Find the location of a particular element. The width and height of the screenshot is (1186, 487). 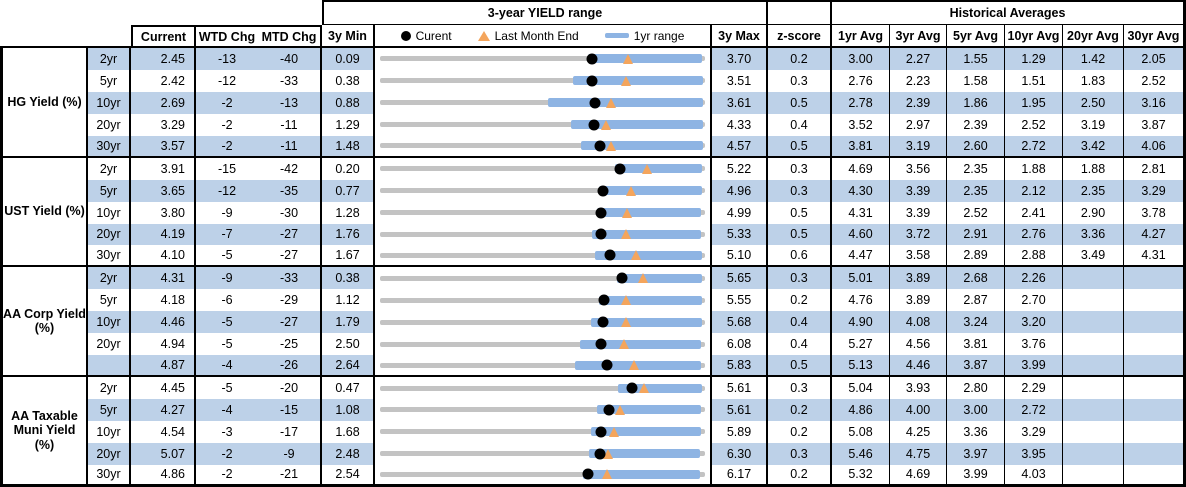

group-label-cell: HG Yield (%) is located at coordinates (44, 103).